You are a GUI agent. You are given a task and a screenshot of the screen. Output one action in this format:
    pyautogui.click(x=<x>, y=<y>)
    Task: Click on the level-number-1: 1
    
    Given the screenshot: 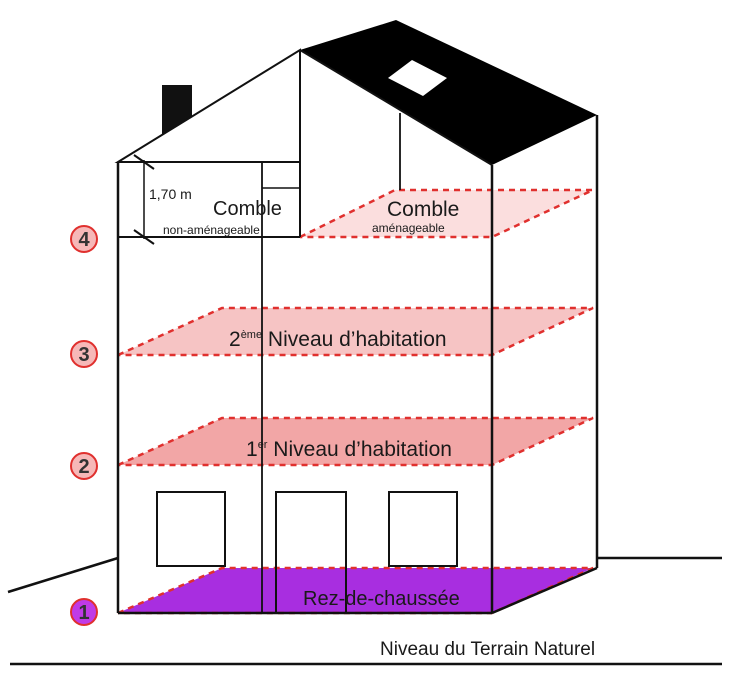 What is the action you would take?
    pyautogui.click(x=83, y=613)
    